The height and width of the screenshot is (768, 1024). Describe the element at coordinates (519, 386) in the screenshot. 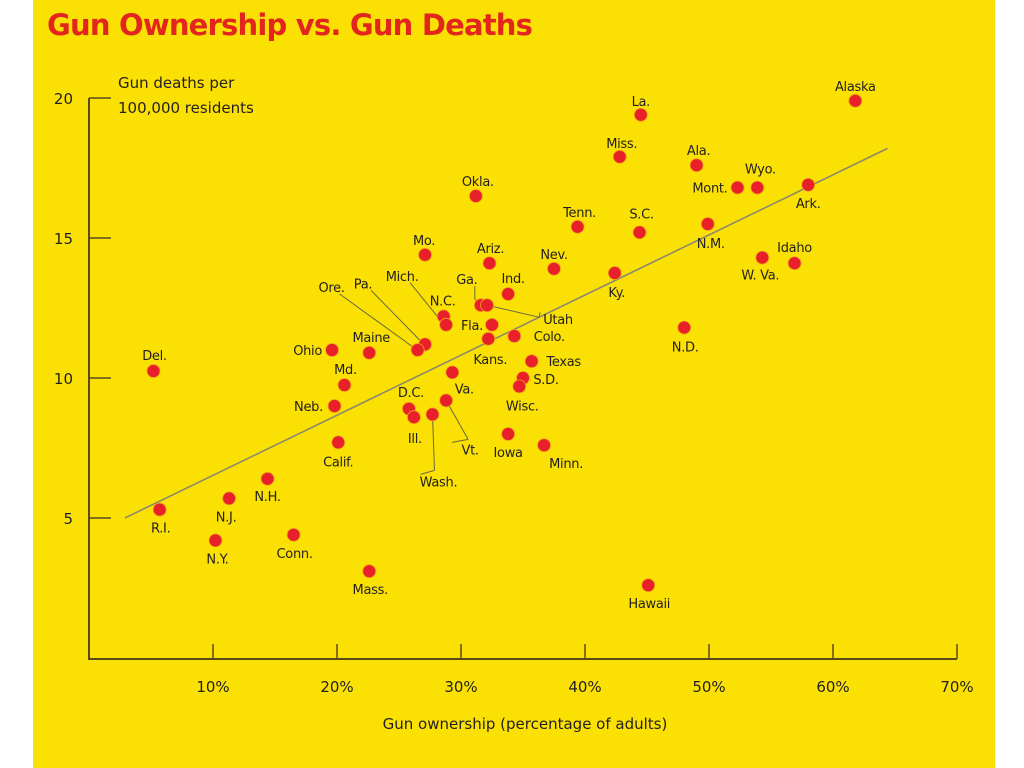

I see `point-wisc` at that location.